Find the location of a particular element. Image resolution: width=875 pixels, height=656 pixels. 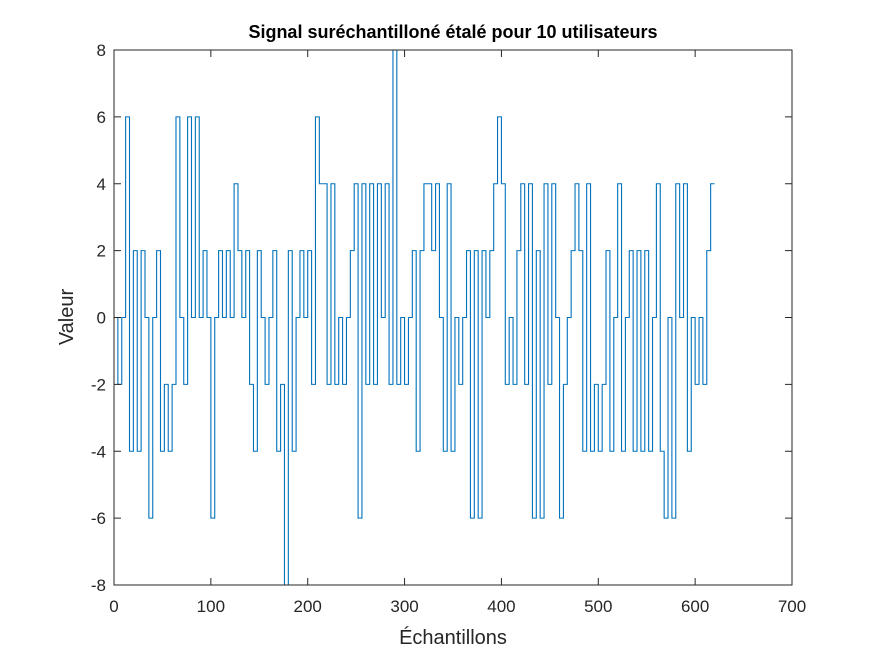

y-tick-label: 2 is located at coordinates (101, 251).